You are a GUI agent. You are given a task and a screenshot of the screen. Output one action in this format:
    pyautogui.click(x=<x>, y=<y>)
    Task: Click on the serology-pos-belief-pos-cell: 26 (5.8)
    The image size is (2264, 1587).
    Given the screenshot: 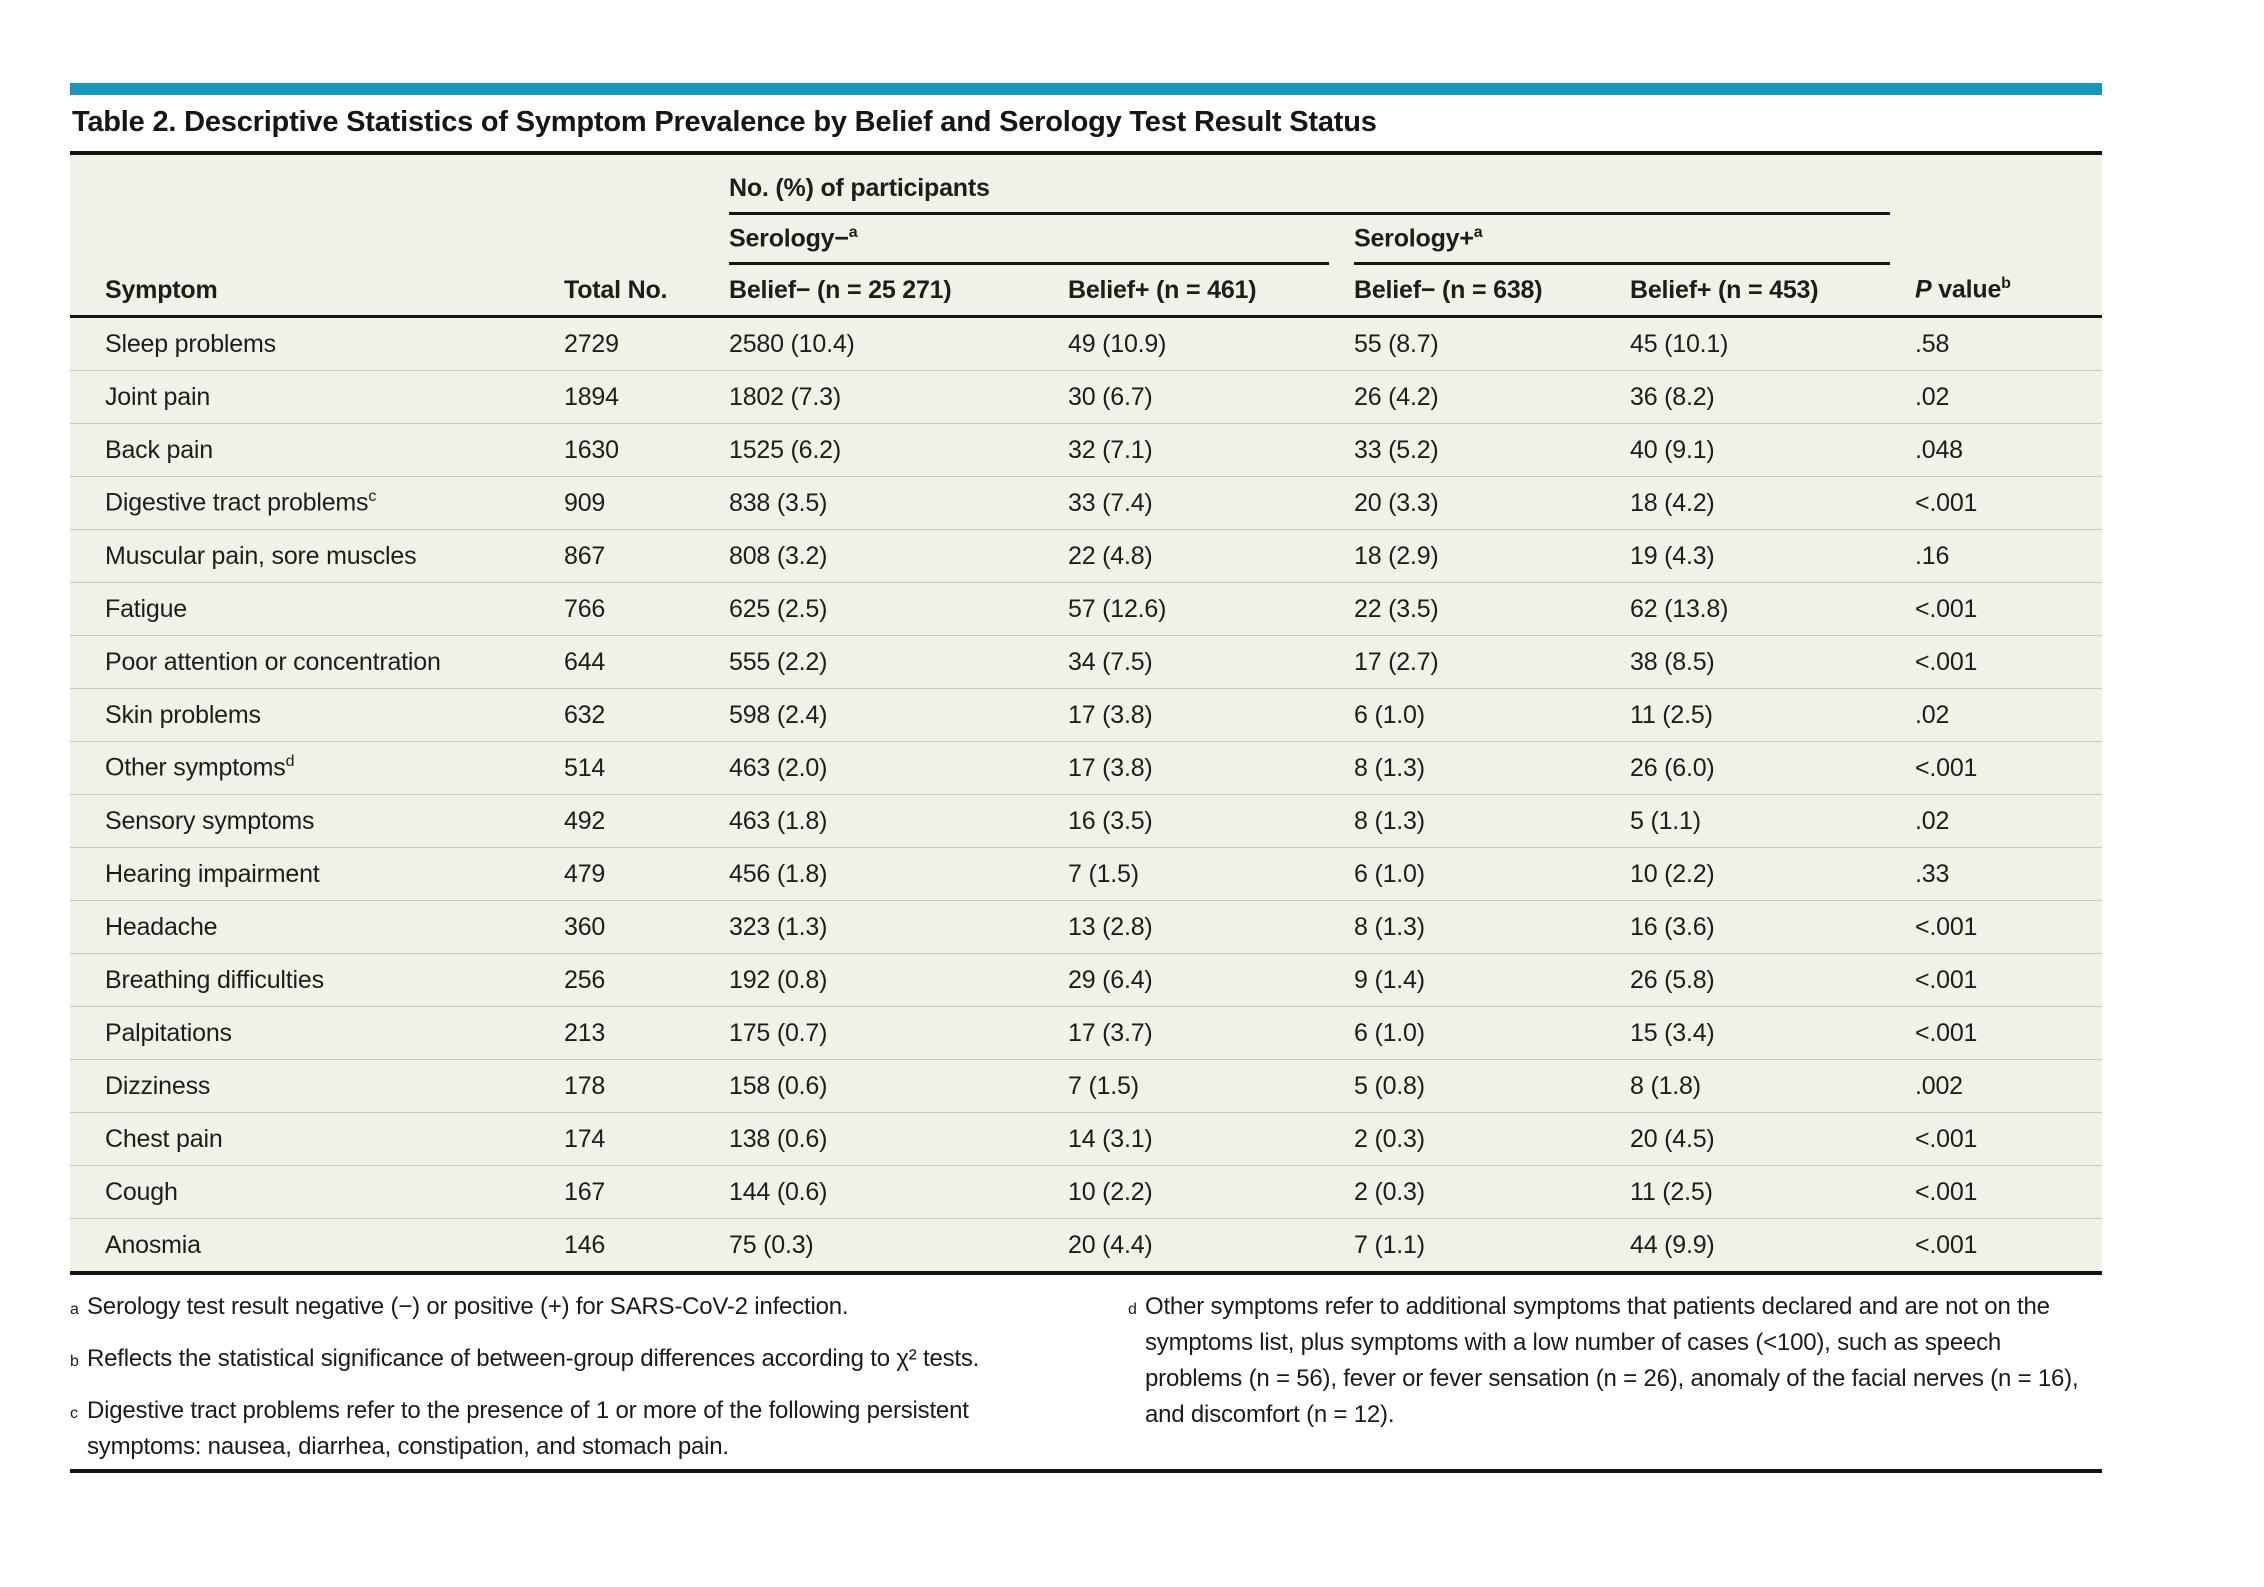 What is the action you would take?
    pyautogui.click(x=1747, y=980)
    